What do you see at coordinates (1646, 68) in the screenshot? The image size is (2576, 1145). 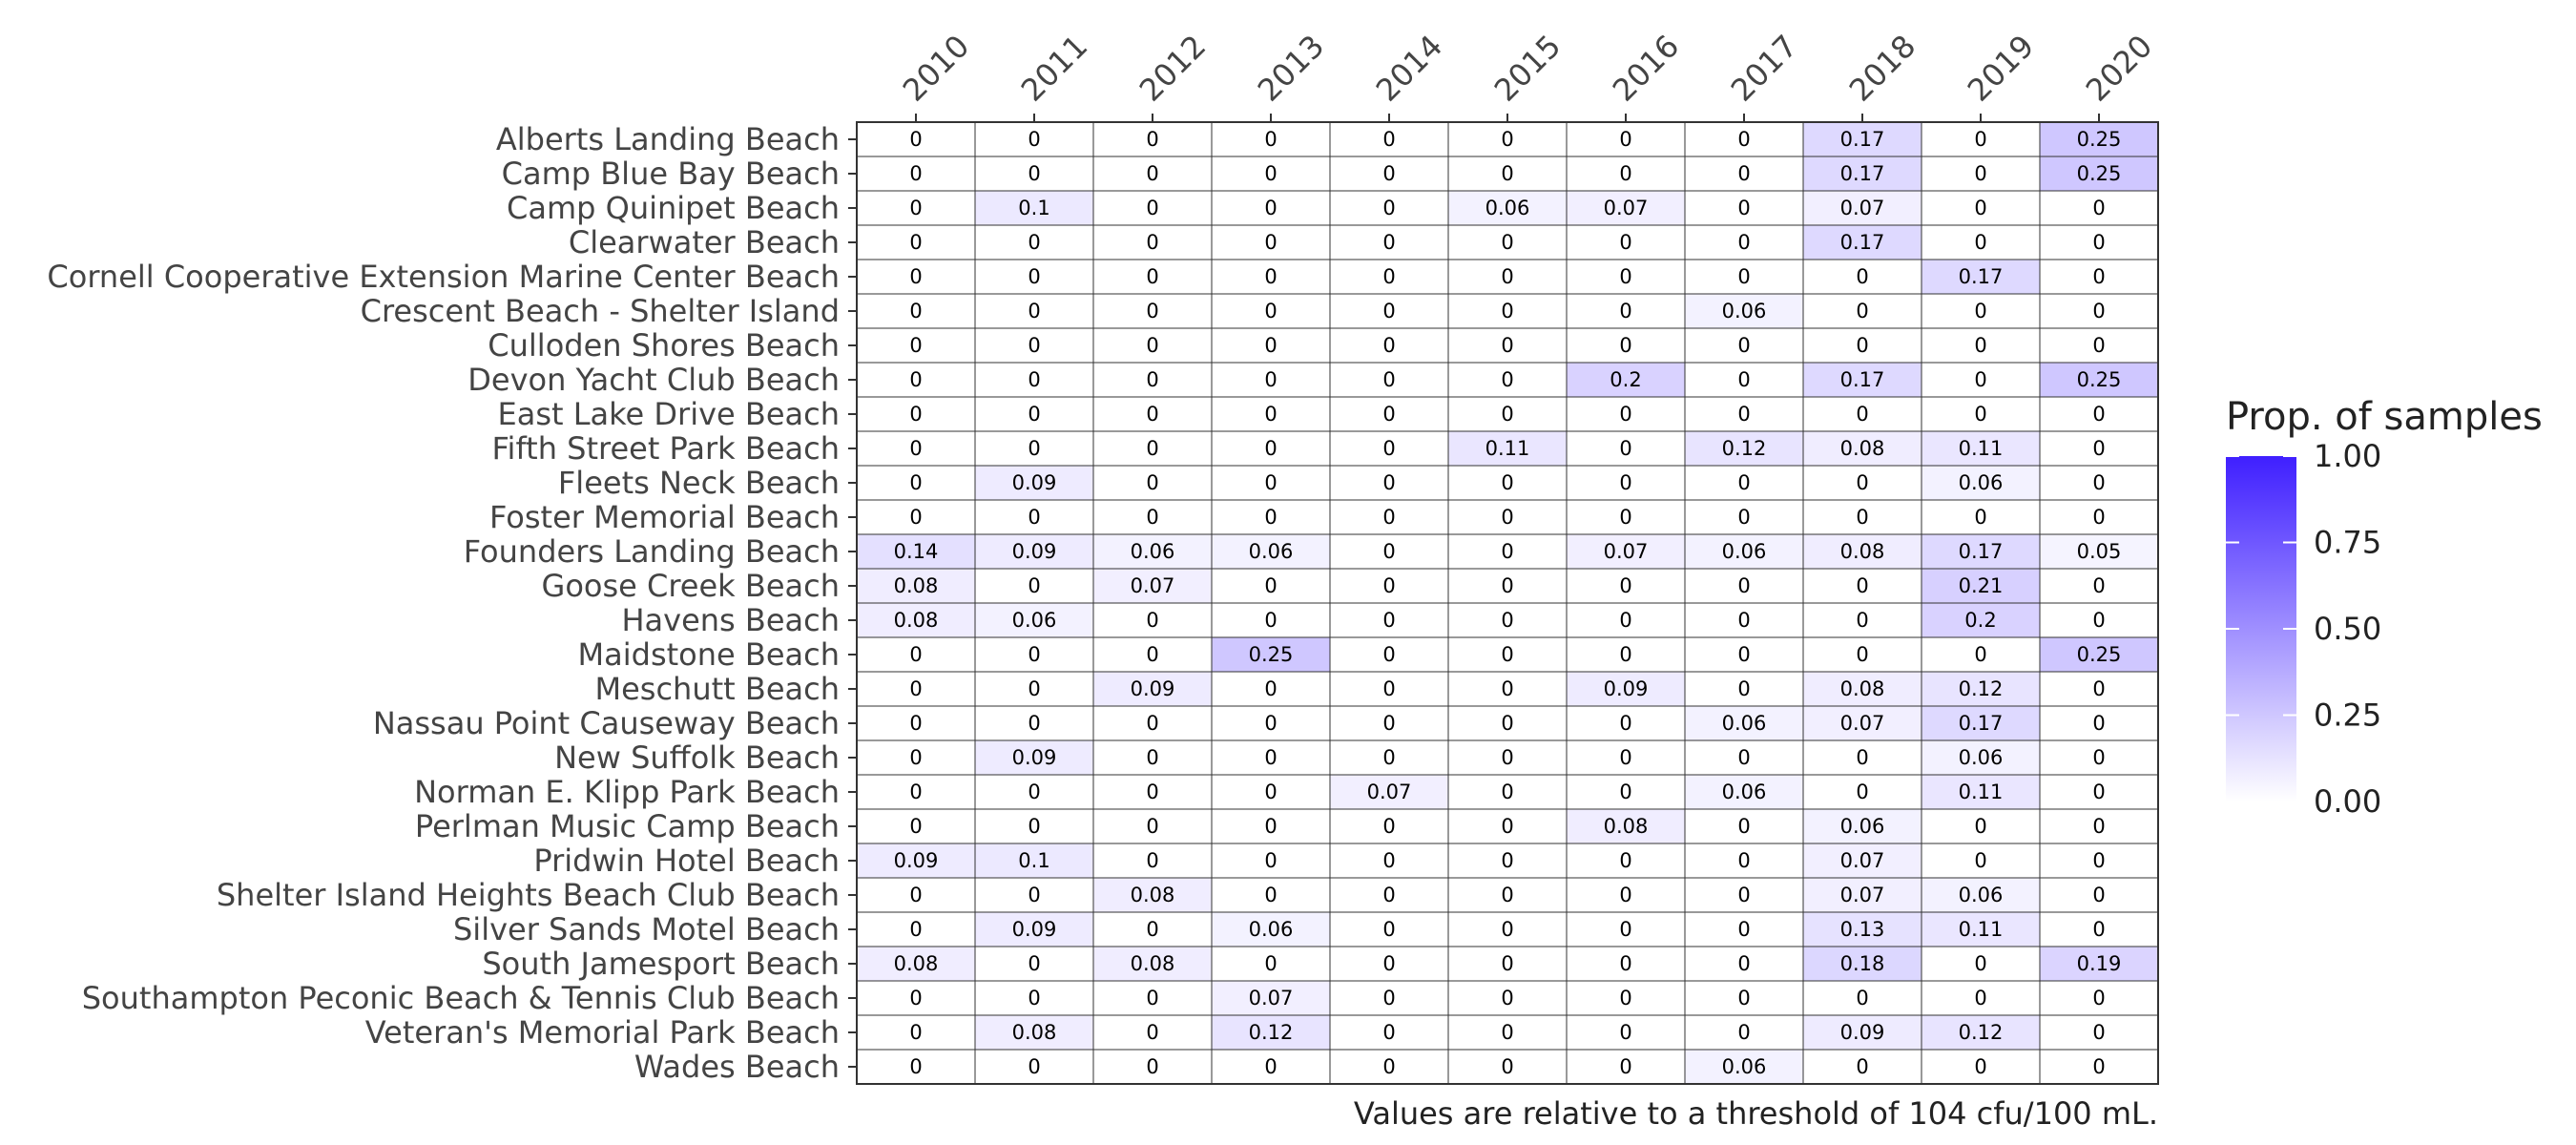 I see `column-label: 2016` at bounding box center [1646, 68].